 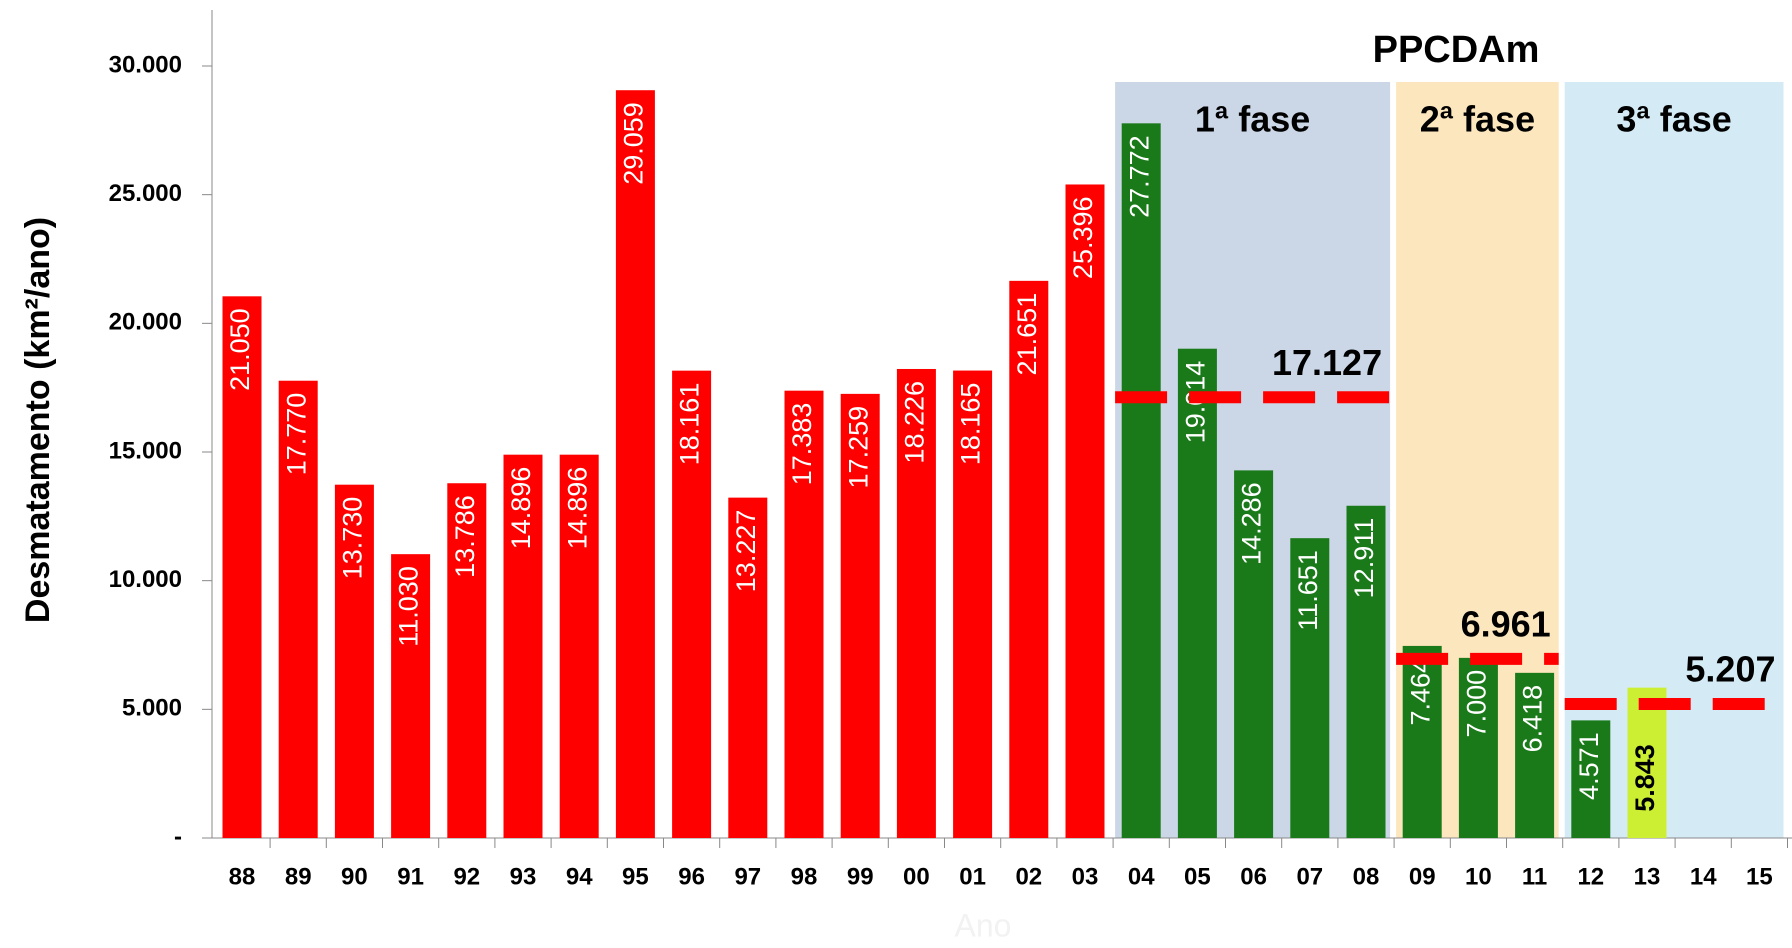 What do you see at coordinates (972, 876) in the screenshot?
I see `x-tick-label: 01` at bounding box center [972, 876].